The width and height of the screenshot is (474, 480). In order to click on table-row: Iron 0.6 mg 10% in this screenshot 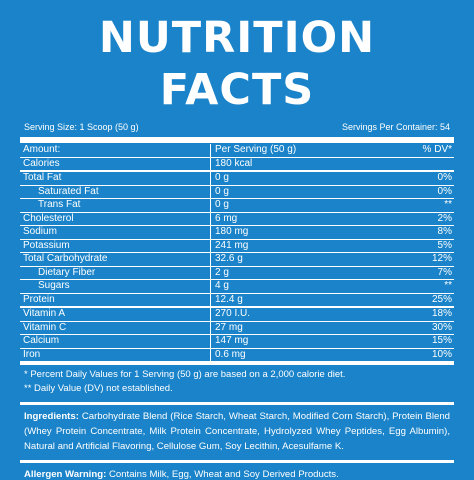, I will do `click(237, 355)`.